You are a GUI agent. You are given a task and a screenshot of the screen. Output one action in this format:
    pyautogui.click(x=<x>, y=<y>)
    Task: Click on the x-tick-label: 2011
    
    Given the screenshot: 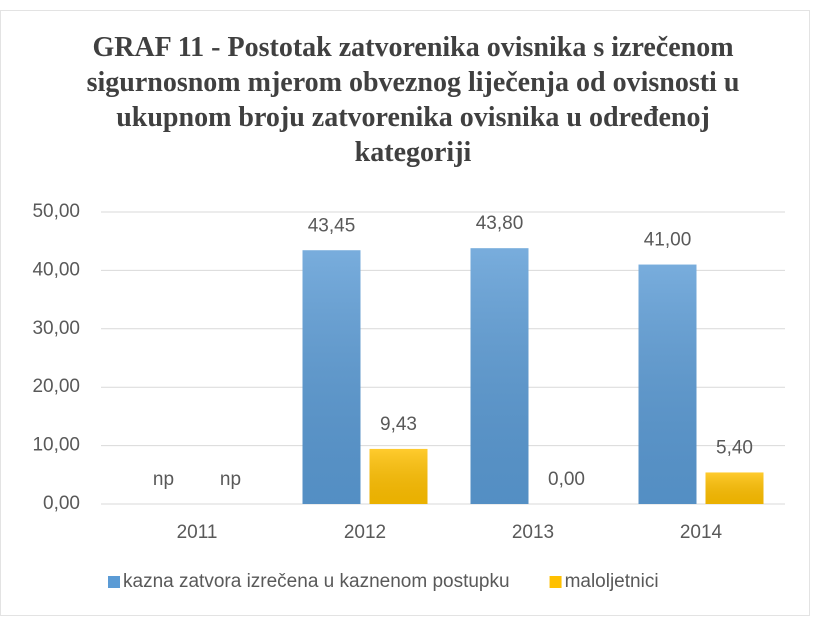 What is the action you would take?
    pyautogui.click(x=197, y=532)
    